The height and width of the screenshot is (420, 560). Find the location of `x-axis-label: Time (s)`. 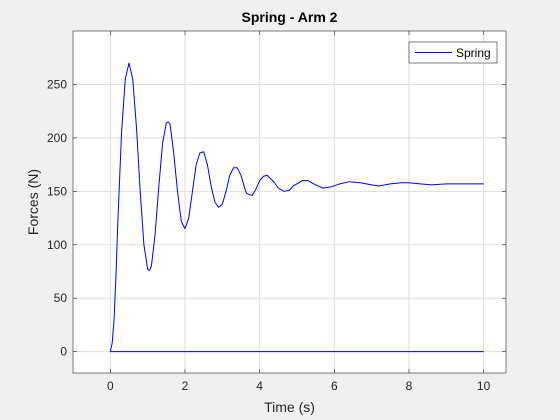

x-axis-label: Time (s) is located at coordinates (289, 407).